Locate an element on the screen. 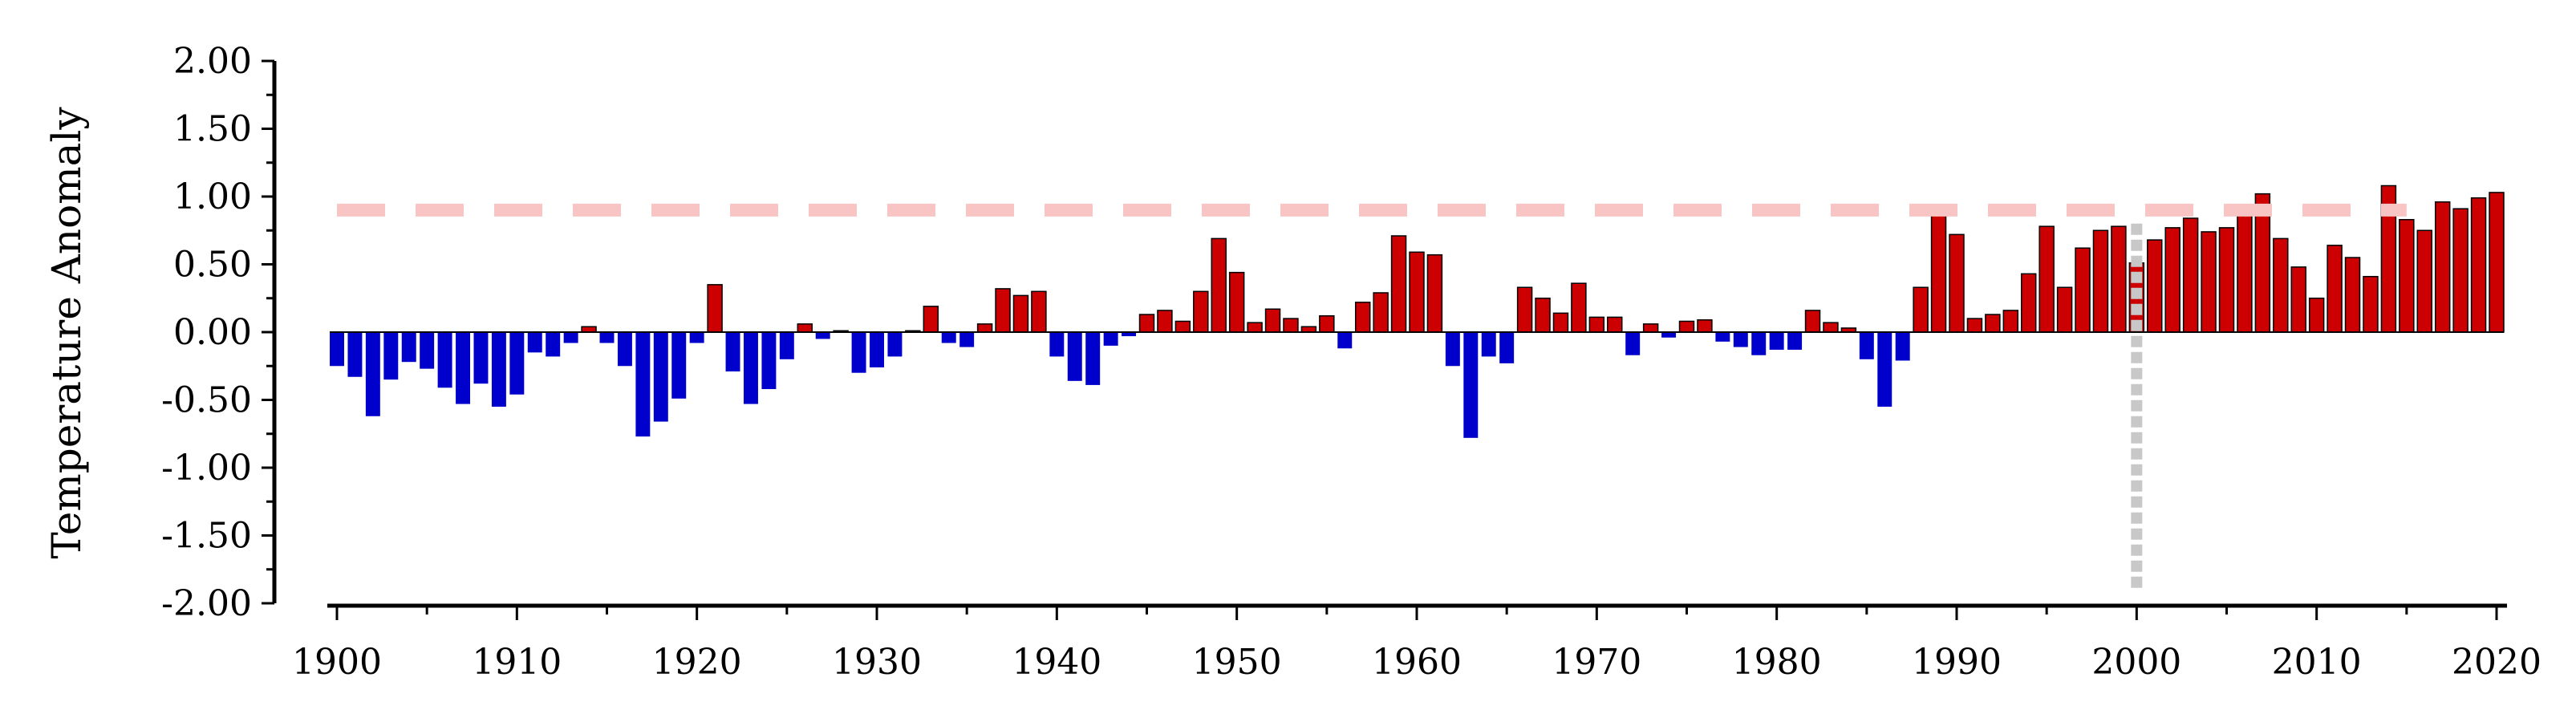  bar-1911 is located at coordinates (534, 342).